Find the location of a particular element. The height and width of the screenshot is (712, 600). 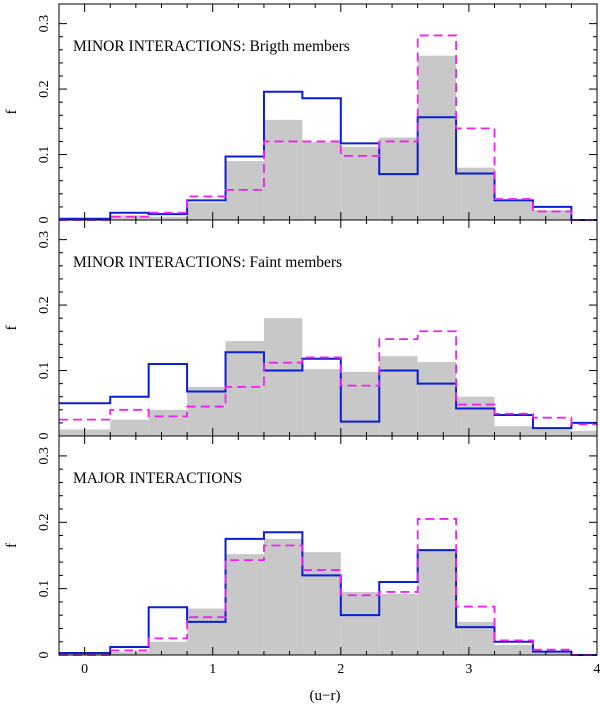

x-tick-labels: 0 1 2 3 4 is located at coordinates (340, 669).